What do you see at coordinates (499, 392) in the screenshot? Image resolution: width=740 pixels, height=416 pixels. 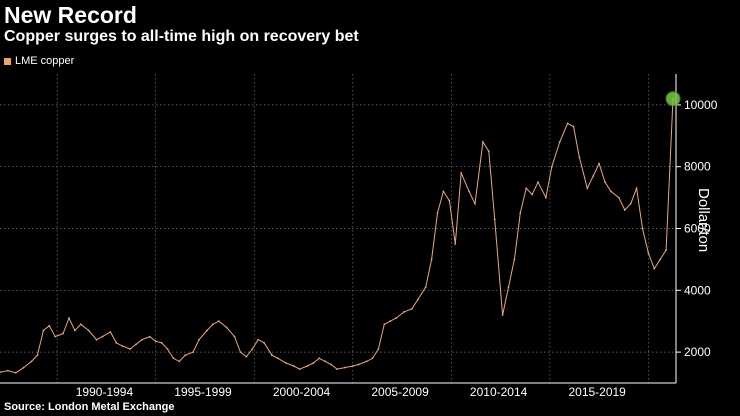 I see `x-tick-label: 2010-2014` at bounding box center [499, 392].